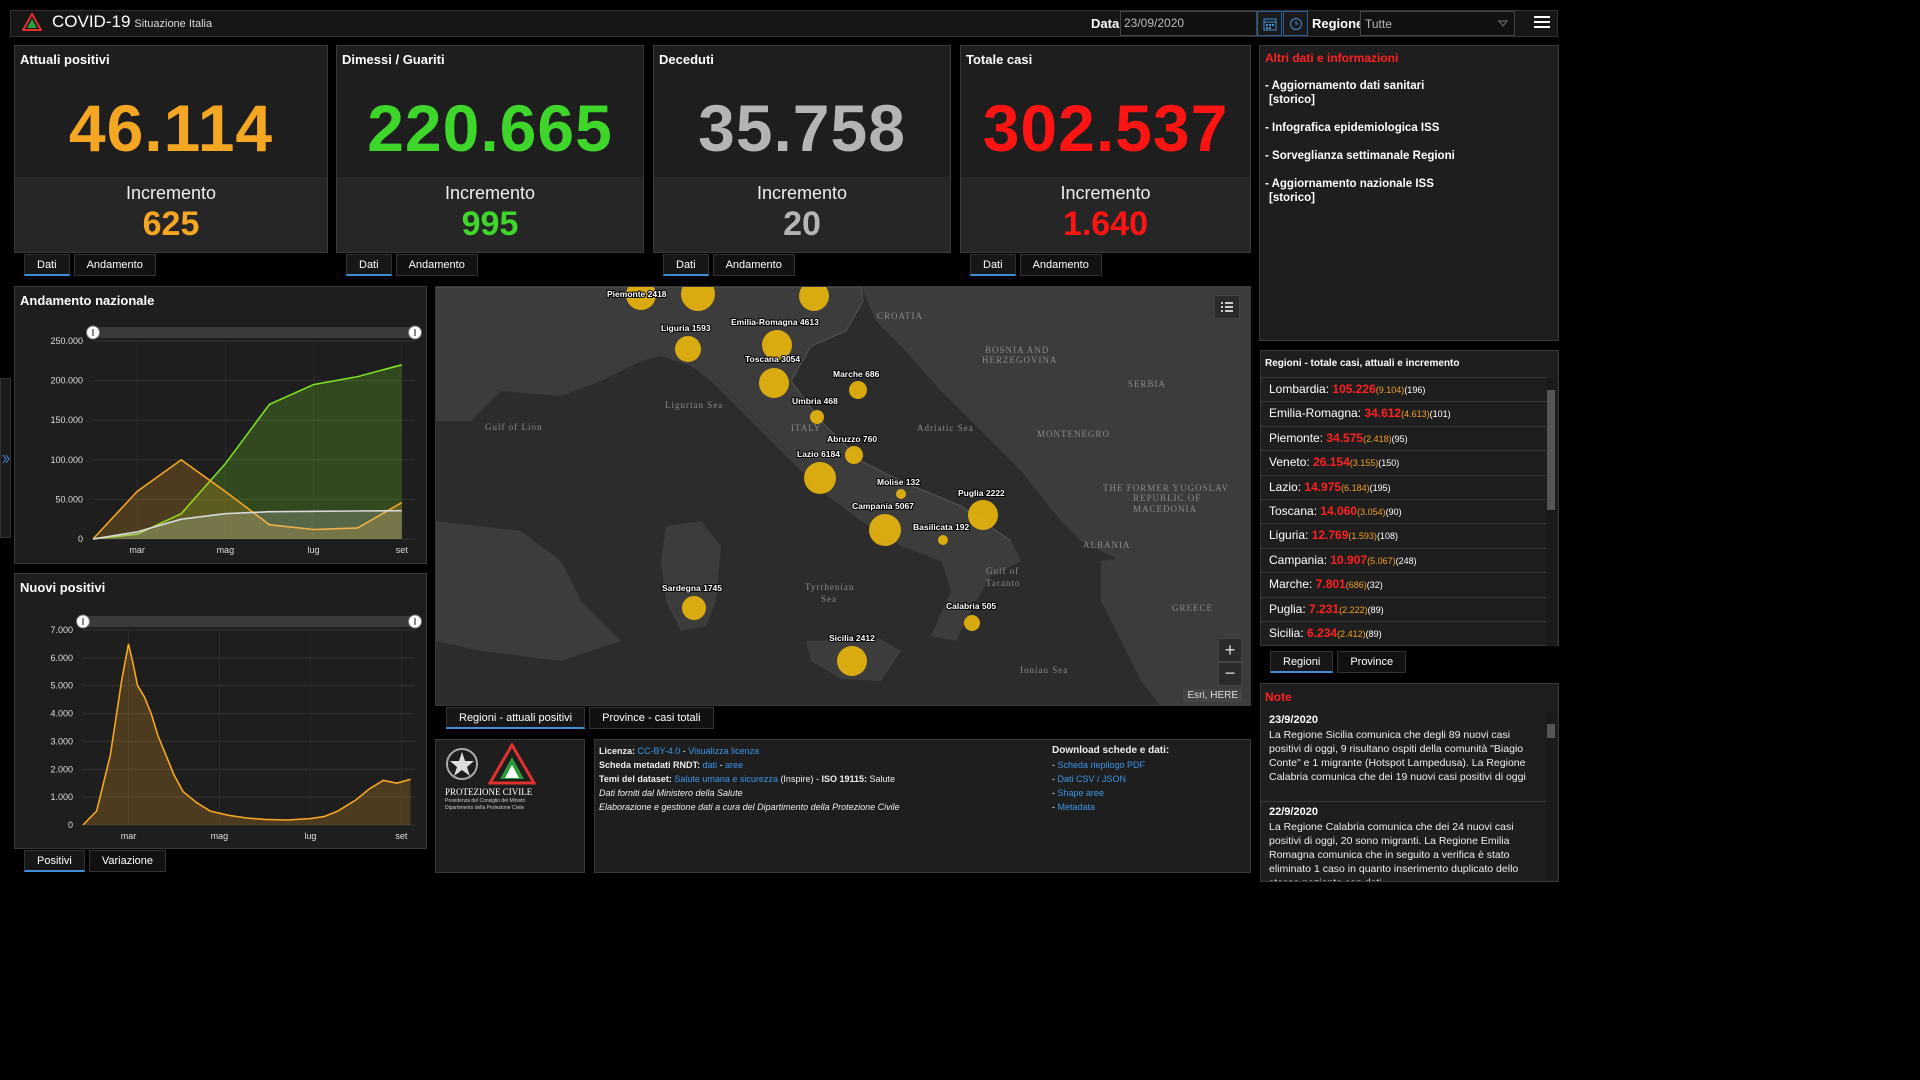 This screenshot has height=1080, width=1920. What do you see at coordinates (1269, 23) in the screenshot?
I see `calendar-icon` at bounding box center [1269, 23].